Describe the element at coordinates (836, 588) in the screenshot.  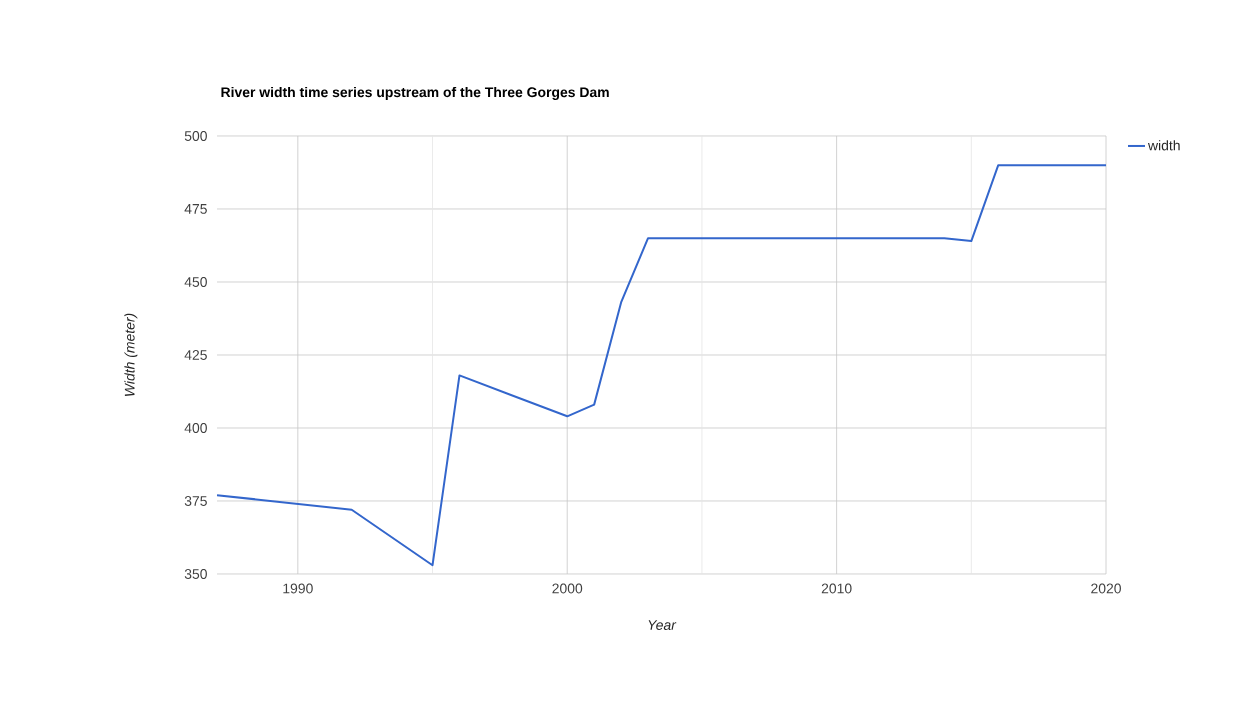
I see `x-tick-label: 2010` at that location.